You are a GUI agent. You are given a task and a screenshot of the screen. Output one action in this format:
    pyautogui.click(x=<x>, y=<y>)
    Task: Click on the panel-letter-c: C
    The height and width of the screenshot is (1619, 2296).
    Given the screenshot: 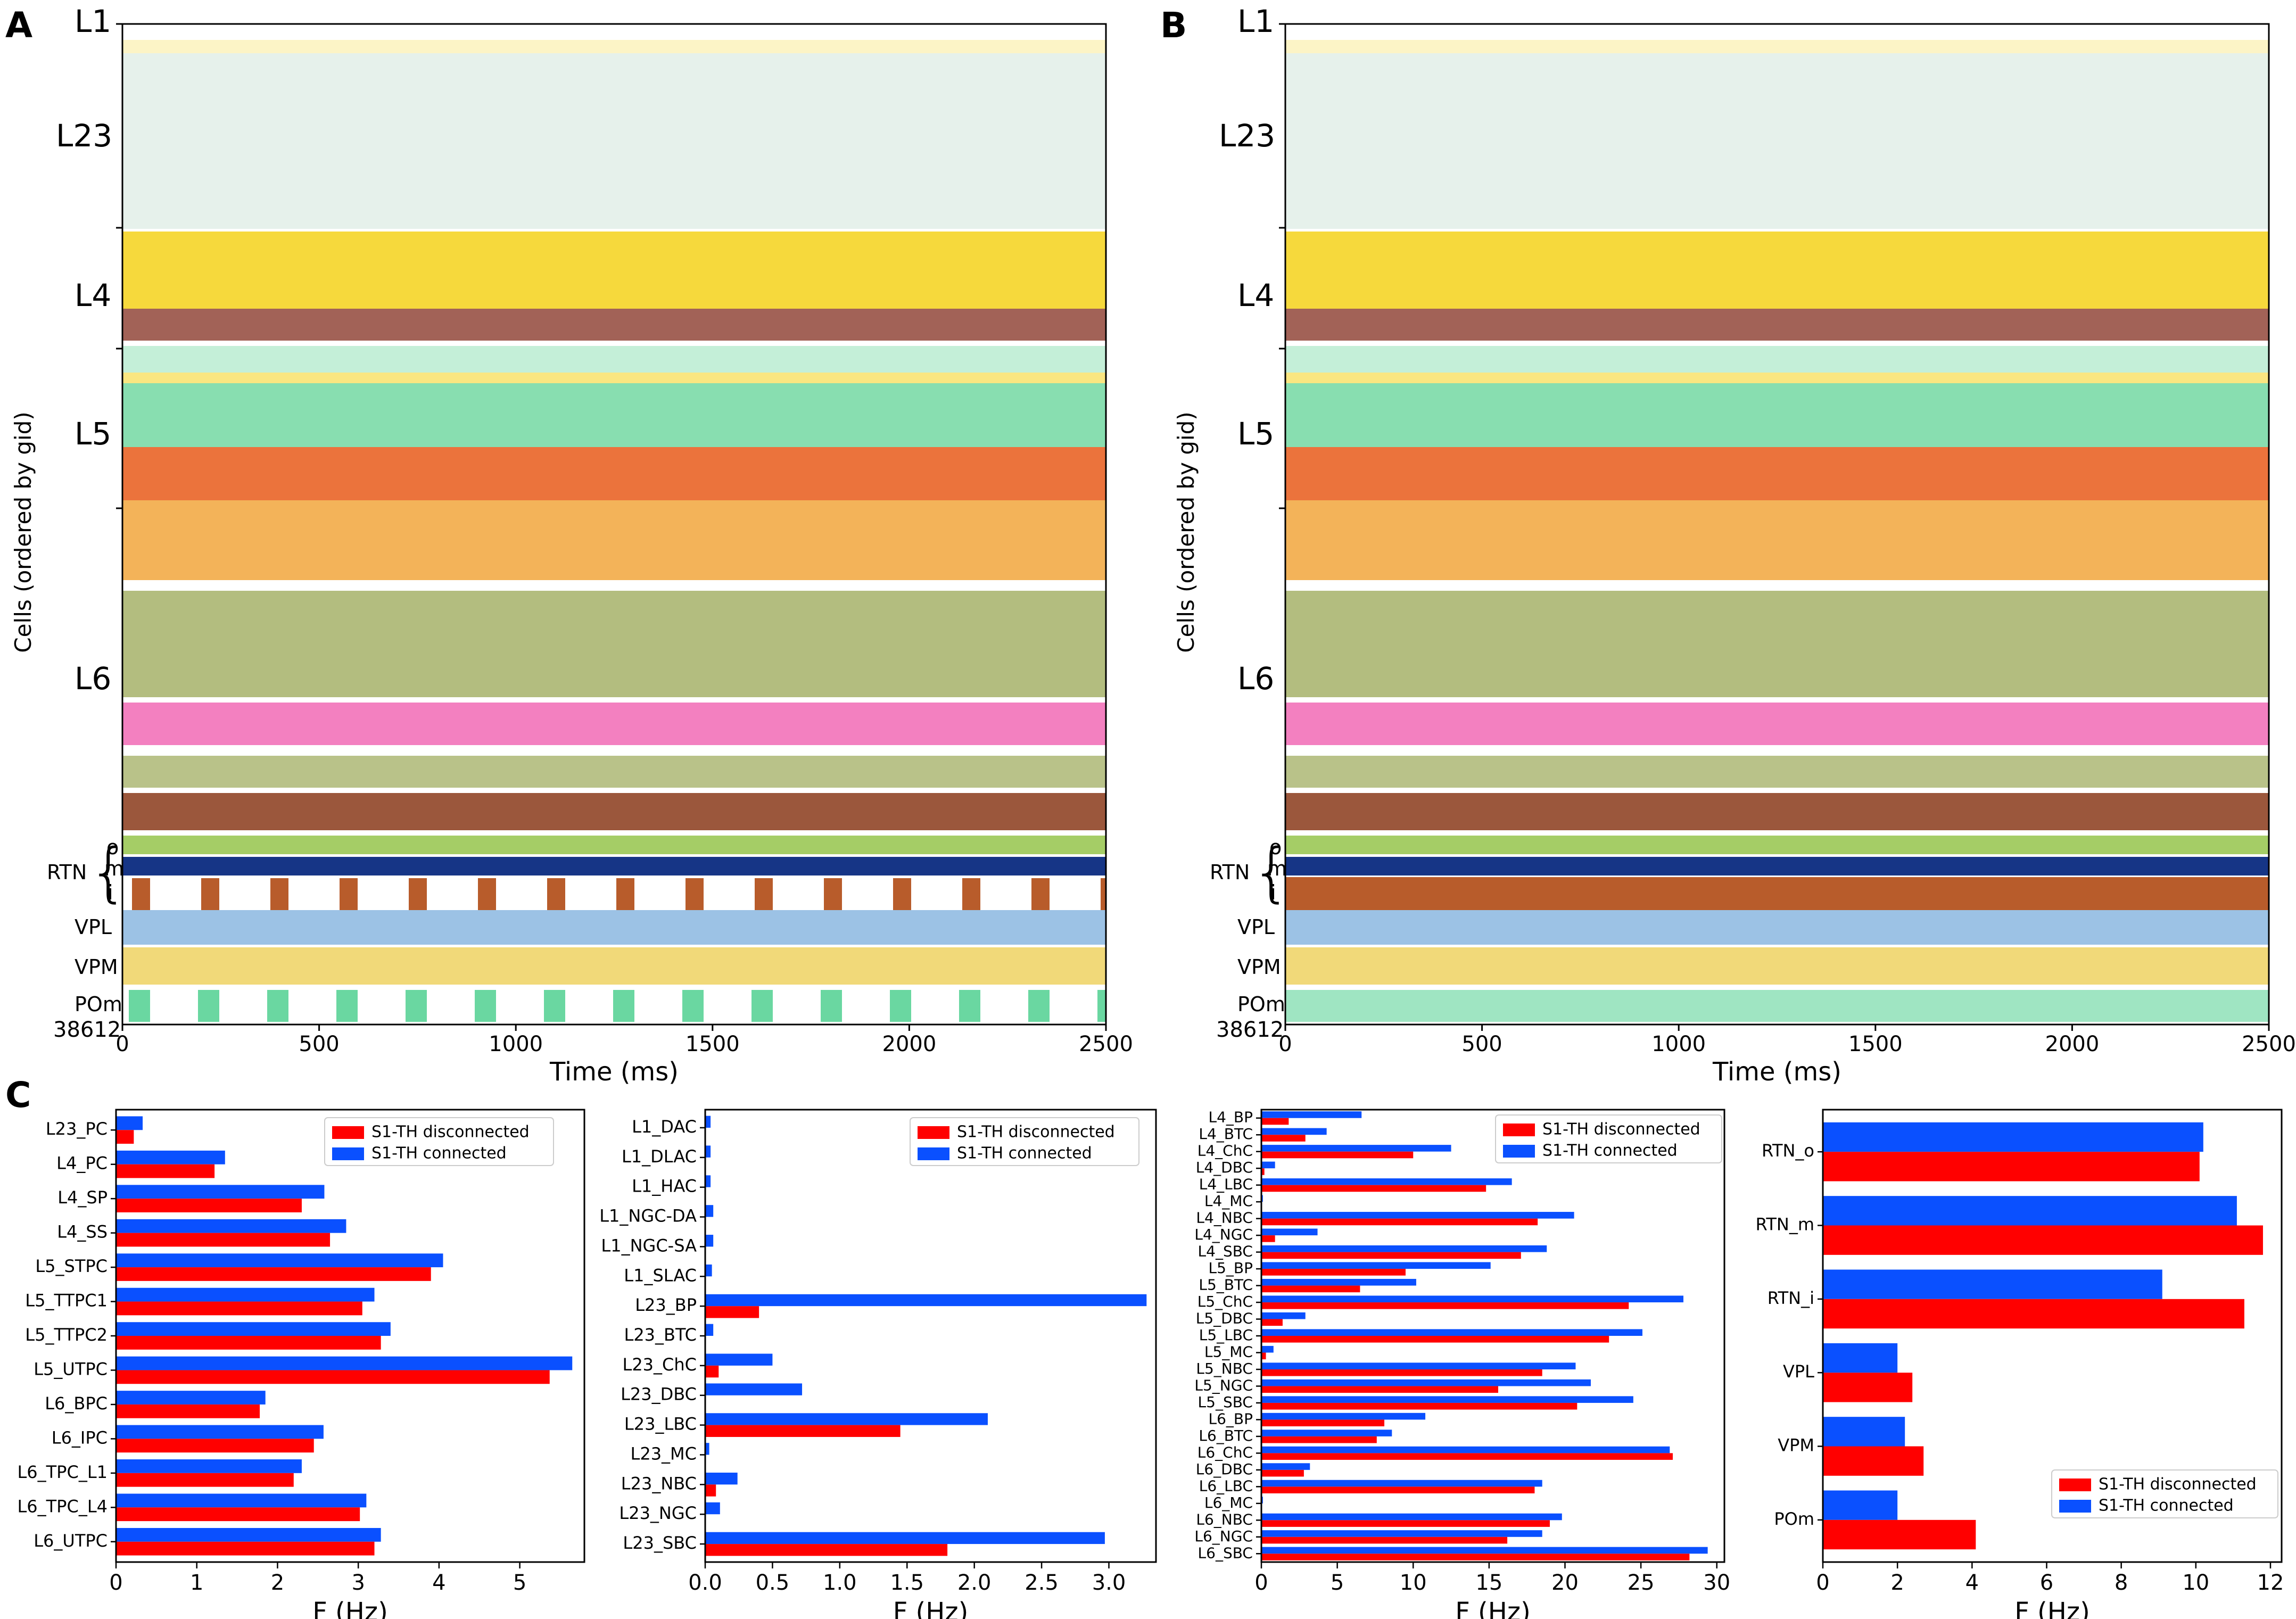 What is the action you would take?
    pyautogui.click(x=18, y=1095)
    